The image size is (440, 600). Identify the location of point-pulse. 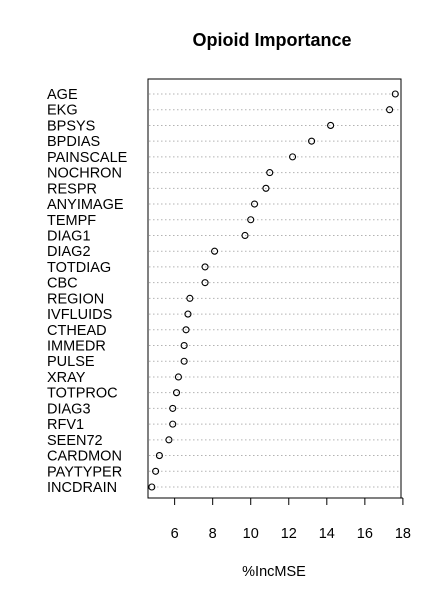
(184, 361).